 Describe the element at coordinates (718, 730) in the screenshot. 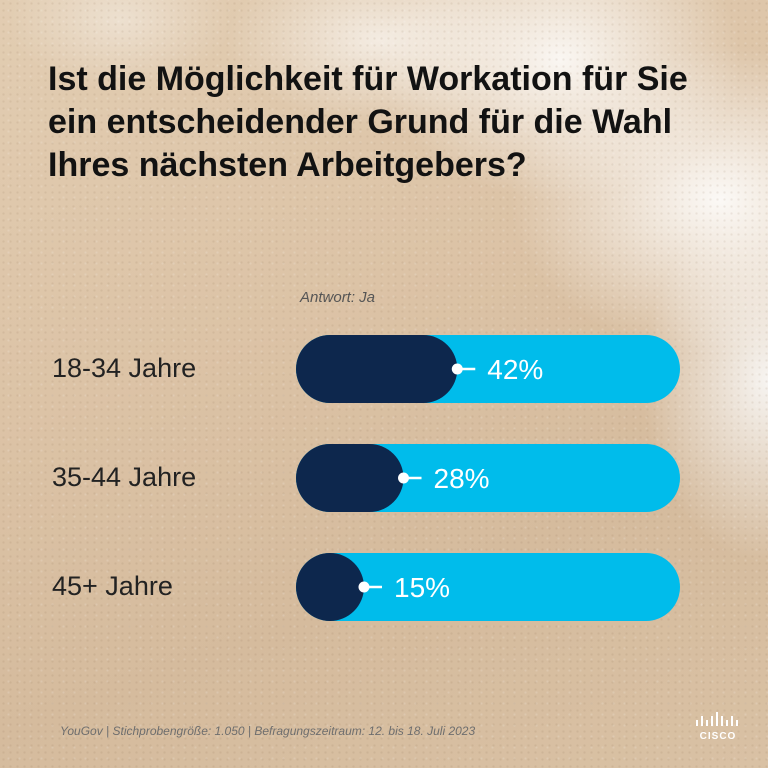

I see `cisco-logo: CISCO` at that location.